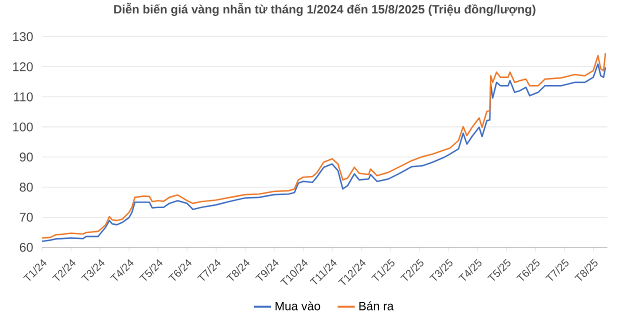  What do you see at coordinates (23, 97) in the screenshot?
I see `y-tick-label: 110` at bounding box center [23, 97].